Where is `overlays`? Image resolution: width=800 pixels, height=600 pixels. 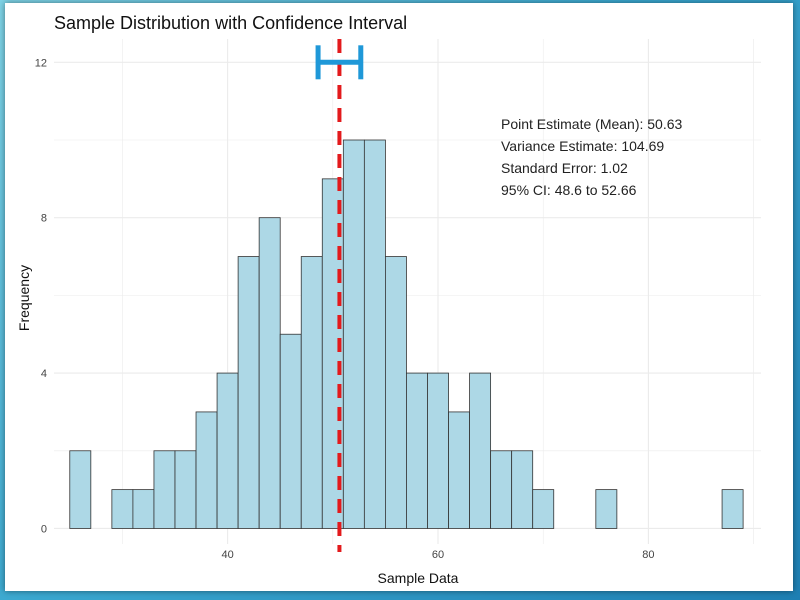
overlays is located at coordinates (339, 295).